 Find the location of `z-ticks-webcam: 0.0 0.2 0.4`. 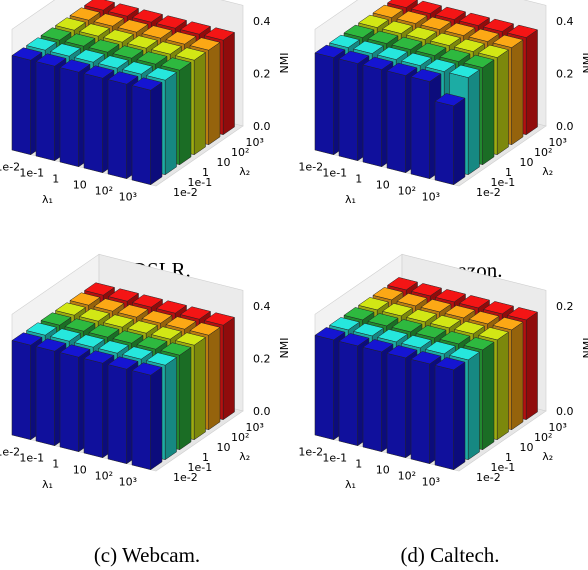

z-ticks-webcam: 0.0 0.2 0.4 is located at coordinates (262, 359).